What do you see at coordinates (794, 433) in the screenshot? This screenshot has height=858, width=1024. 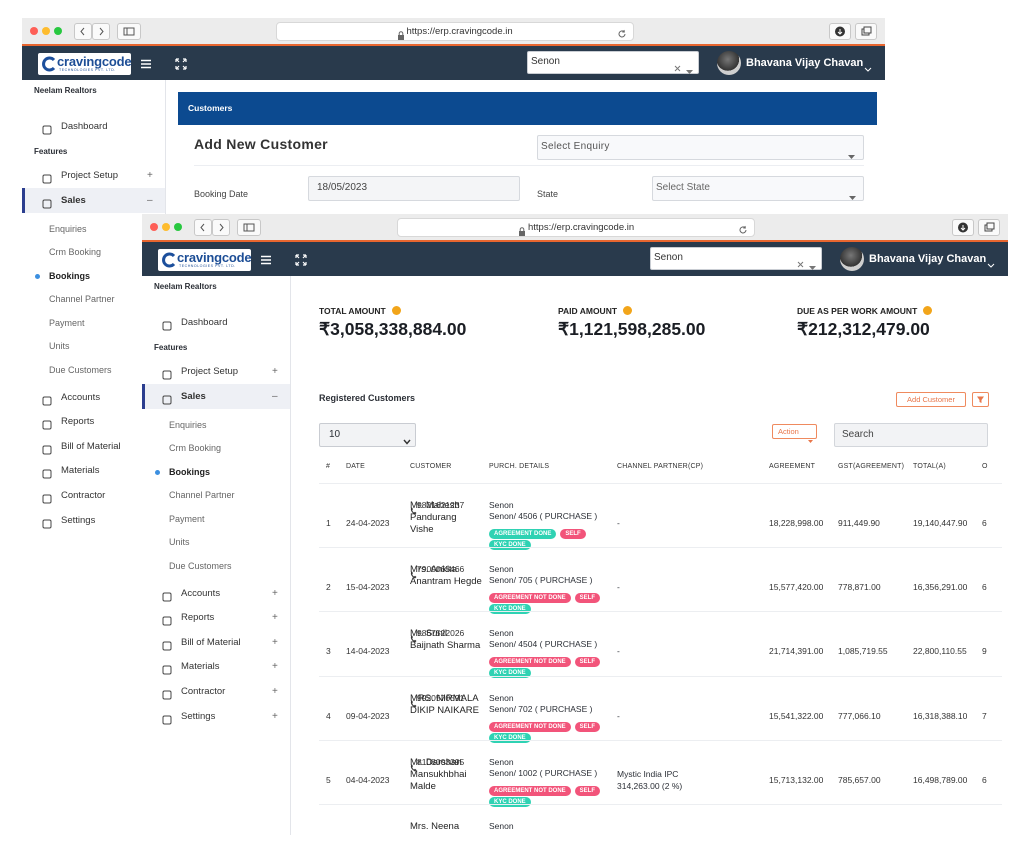 I see `action-button: Action` at bounding box center [794, 433].